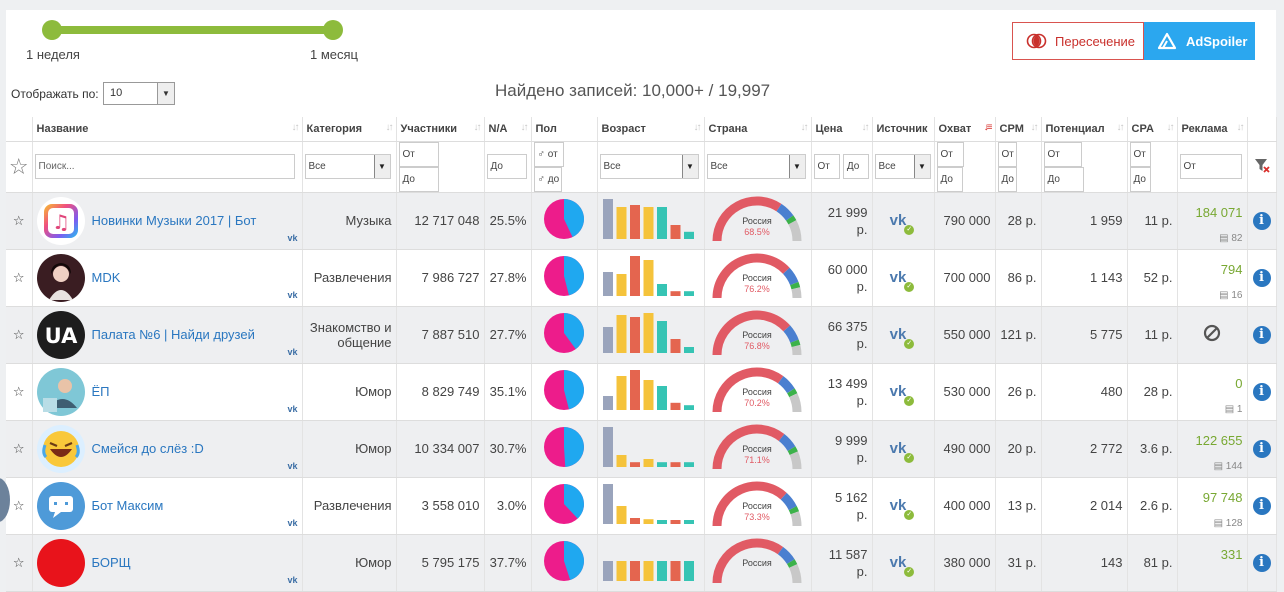  What do you see at coordinates (167, 129) in the screenshot?
I see `col-name: Название ↓↑` at bounding box center [167, 129].